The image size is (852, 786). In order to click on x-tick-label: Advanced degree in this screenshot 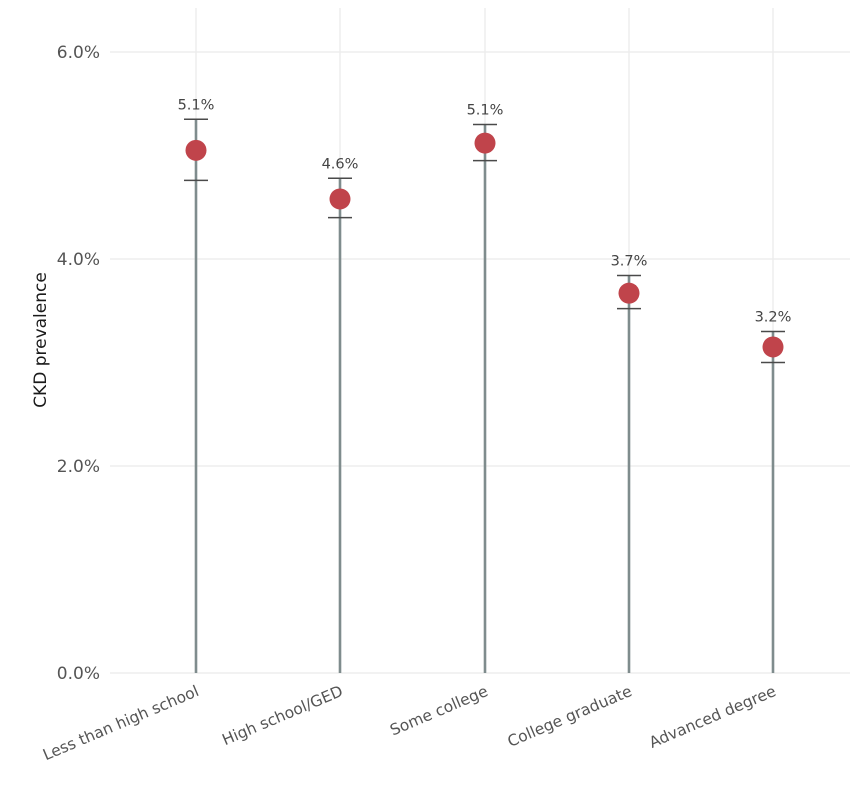, I will do `click(713, 717)`.